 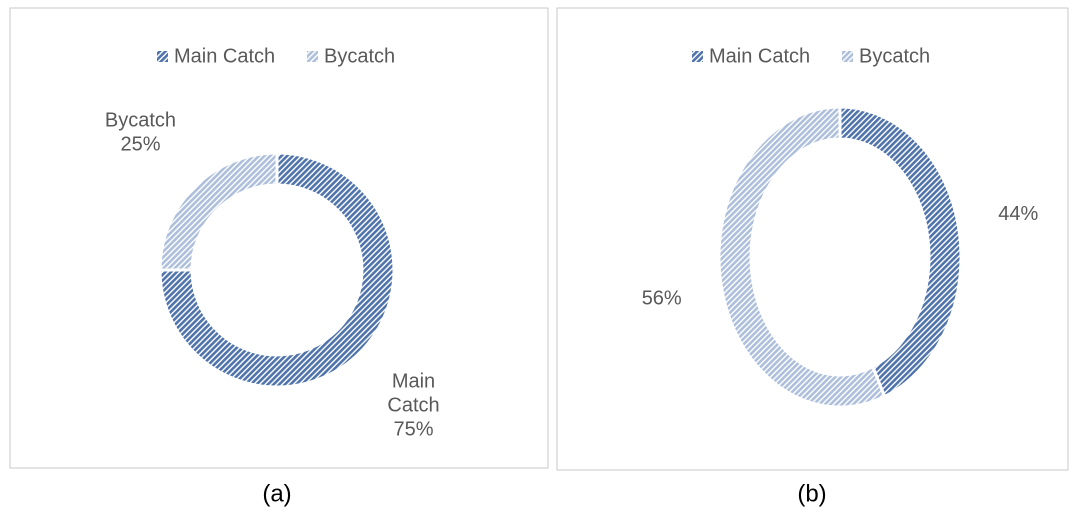 I want to click on caption: (a), so click(x=276, y=493).